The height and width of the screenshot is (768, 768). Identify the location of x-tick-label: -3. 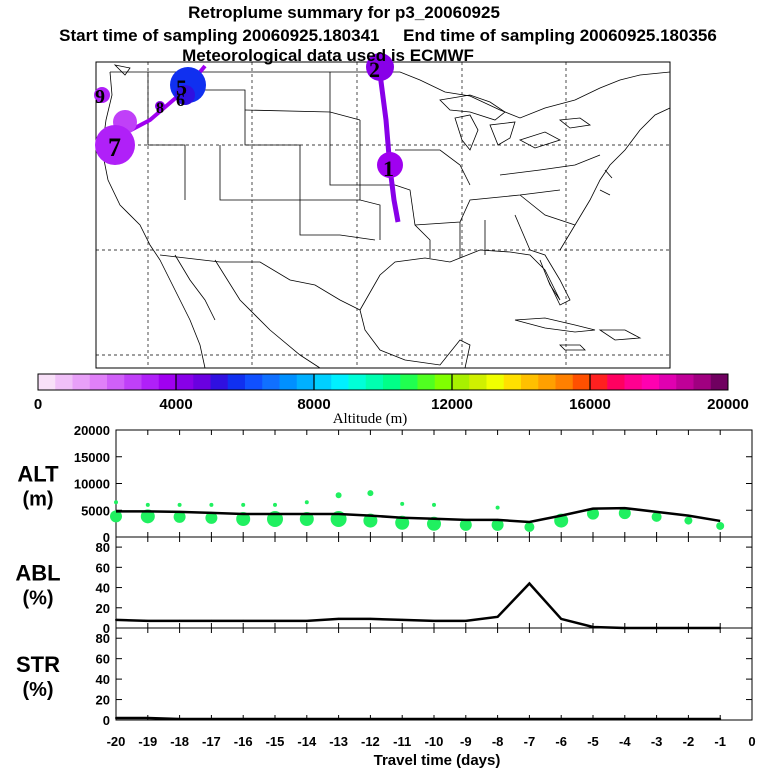
(657, 741).